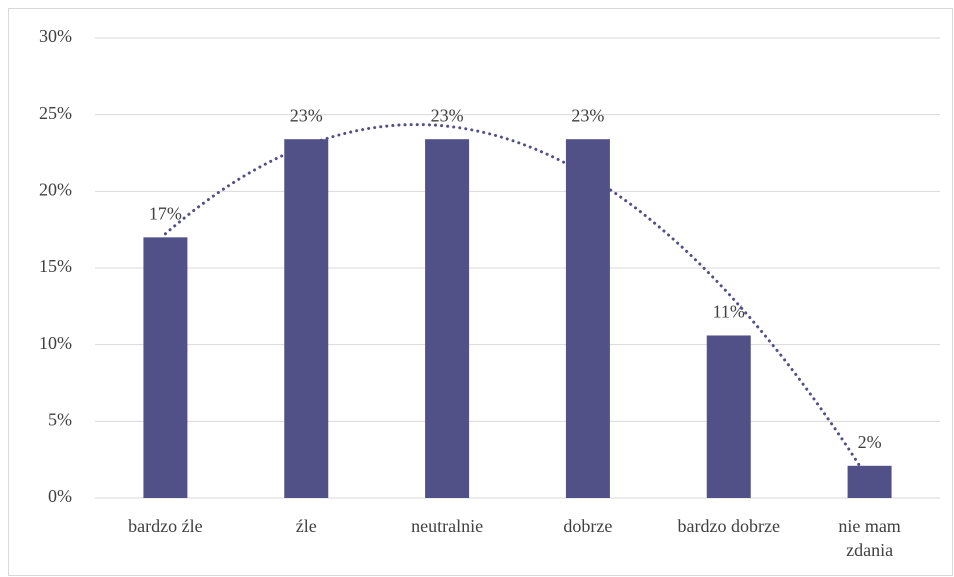 This screenshot has height=577, width=954. Describe the element at coordinates (165, 213) in the screenshot. I see `data-label: 17%` at that location.